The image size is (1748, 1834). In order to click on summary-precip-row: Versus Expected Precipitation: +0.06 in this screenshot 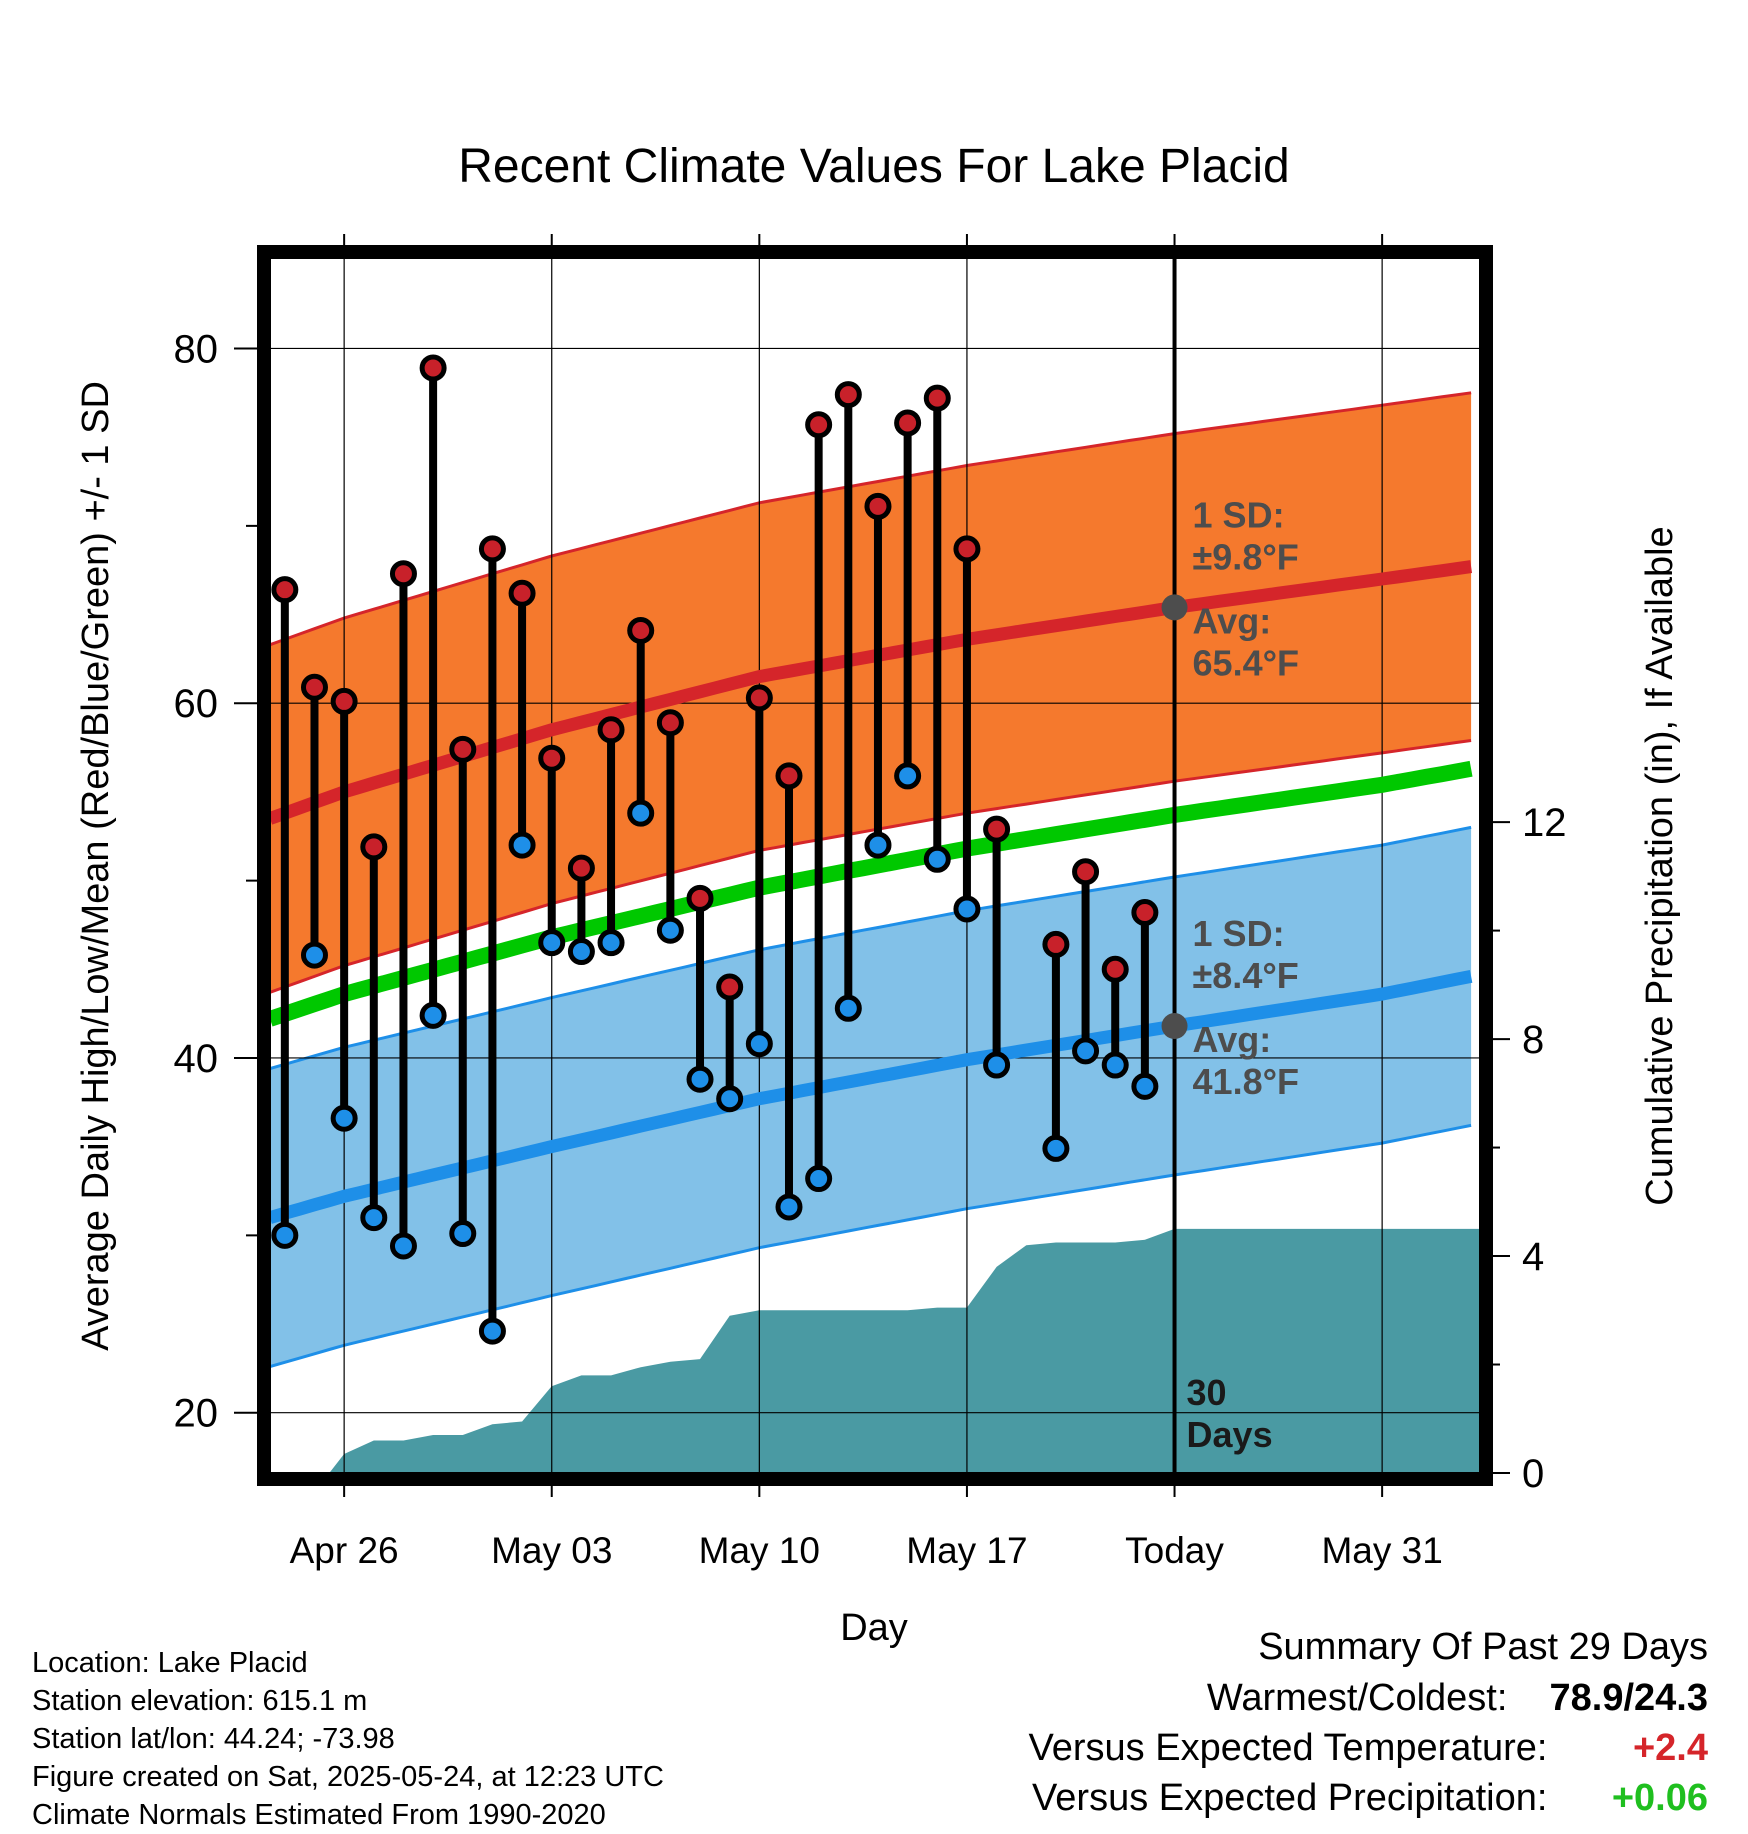, I will do `click(1370, 1798)`.